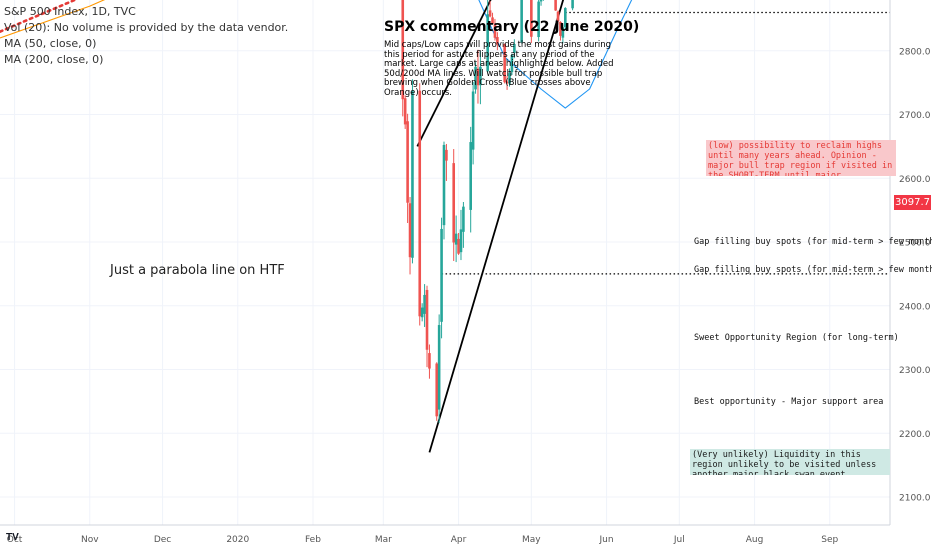 The height and width of the screenshot is (550, 932). What do you see at coordinates (197, 270) in the screenshot?
I see `parabola-annotation: Just a parabola line on HTF` at bounding box center [197, 270].